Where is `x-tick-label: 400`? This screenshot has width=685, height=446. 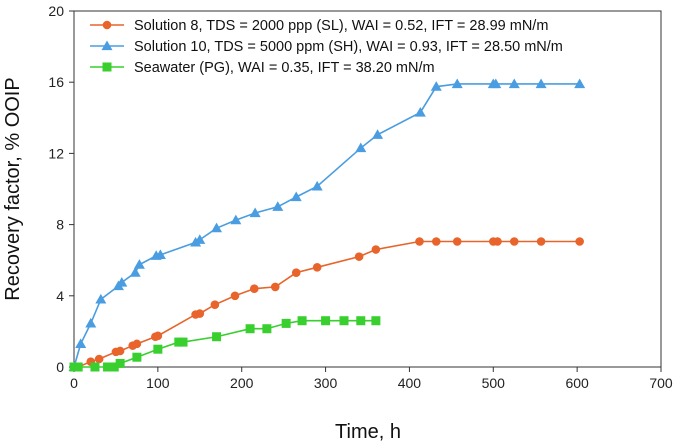 x-tick-label: 400 is located at coordinates (410, 383).